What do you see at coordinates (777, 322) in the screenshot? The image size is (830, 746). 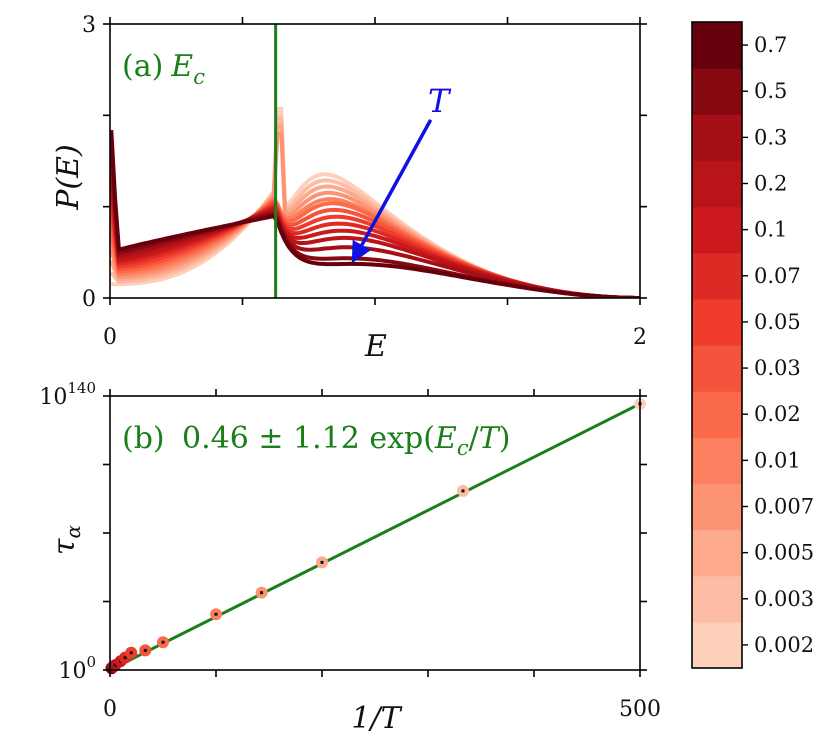 I see `colorbar-tick-label: 0.05` at bounding box center [777, 322].